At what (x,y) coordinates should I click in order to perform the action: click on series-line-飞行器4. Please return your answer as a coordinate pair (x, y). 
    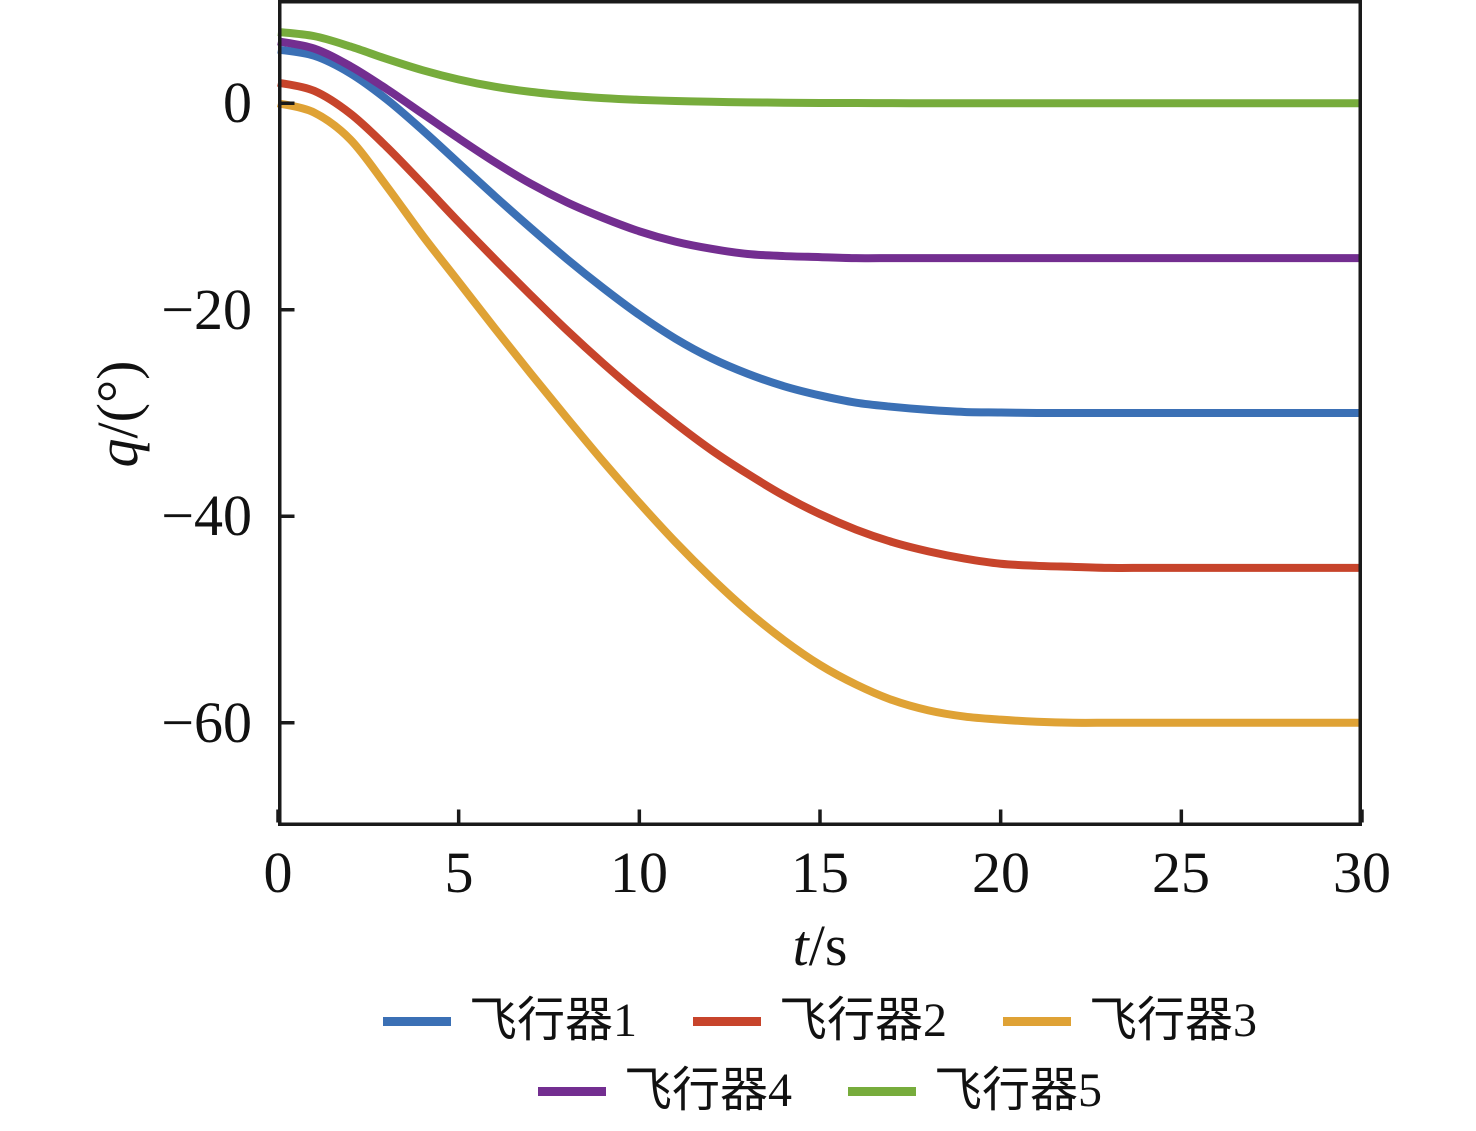
    Looking at the image, I should click on (819, 150).